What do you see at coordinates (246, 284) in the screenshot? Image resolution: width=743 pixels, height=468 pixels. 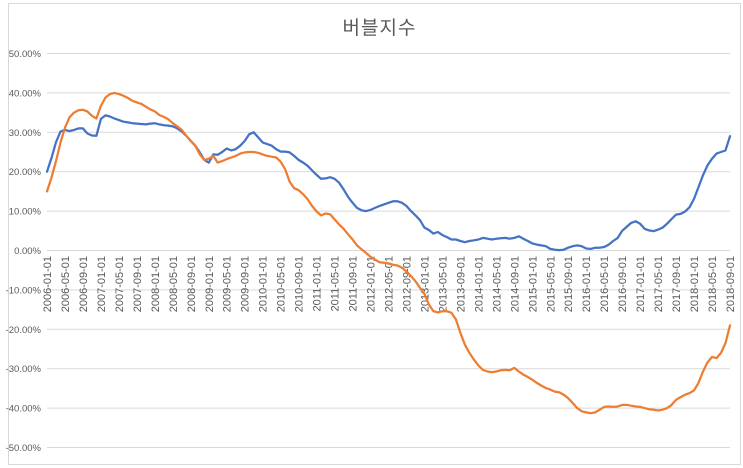 I see `x-axis-tick-label: 2009-09-01` at bounding box center [246, 284].